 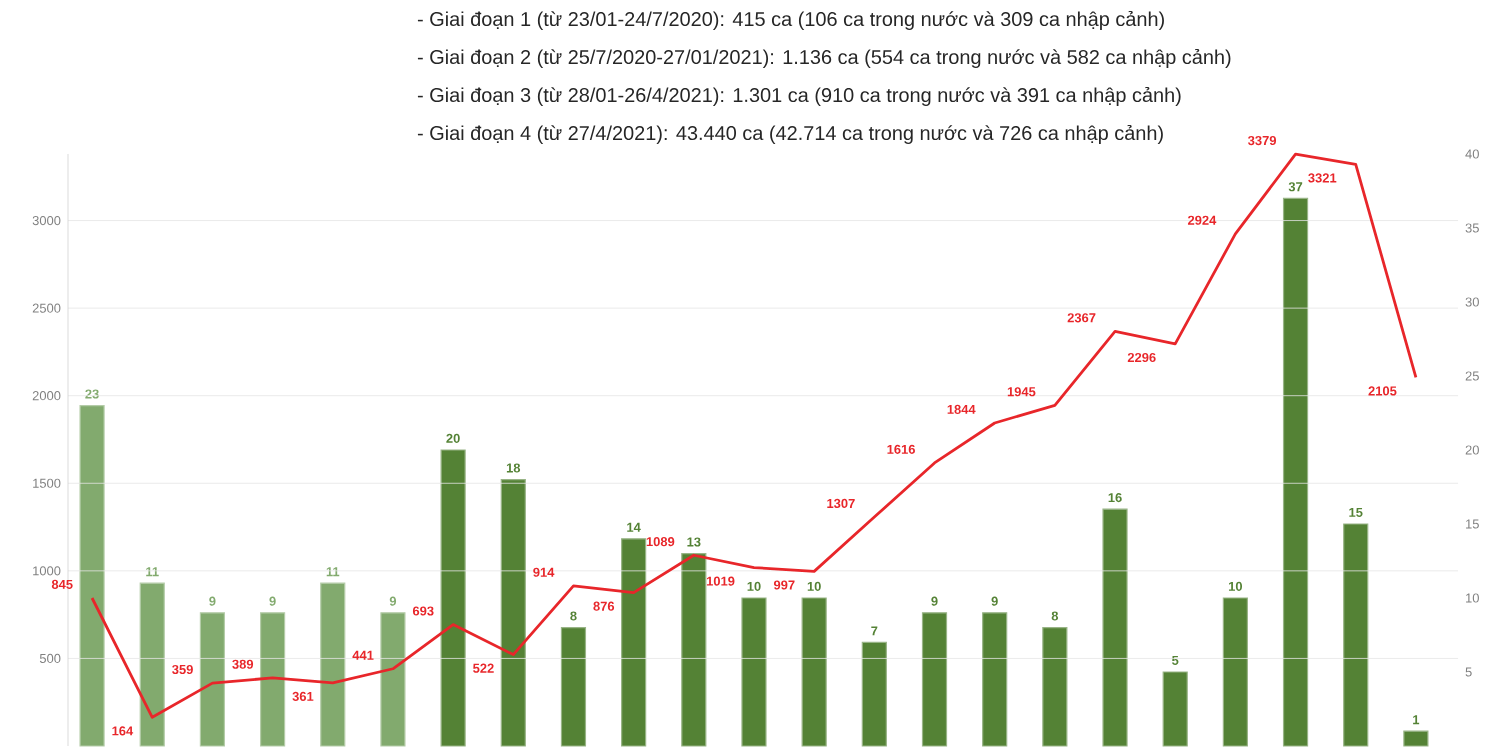 What do you see at coordinates (790, 20) in the screenshot?
I see `text: - Giai đoạn 1 (từ 23/01-24/7/2020): 415 ca (106 ca trong nước và 309 ca nhập cảnh)` at bounding box center [790, 20].